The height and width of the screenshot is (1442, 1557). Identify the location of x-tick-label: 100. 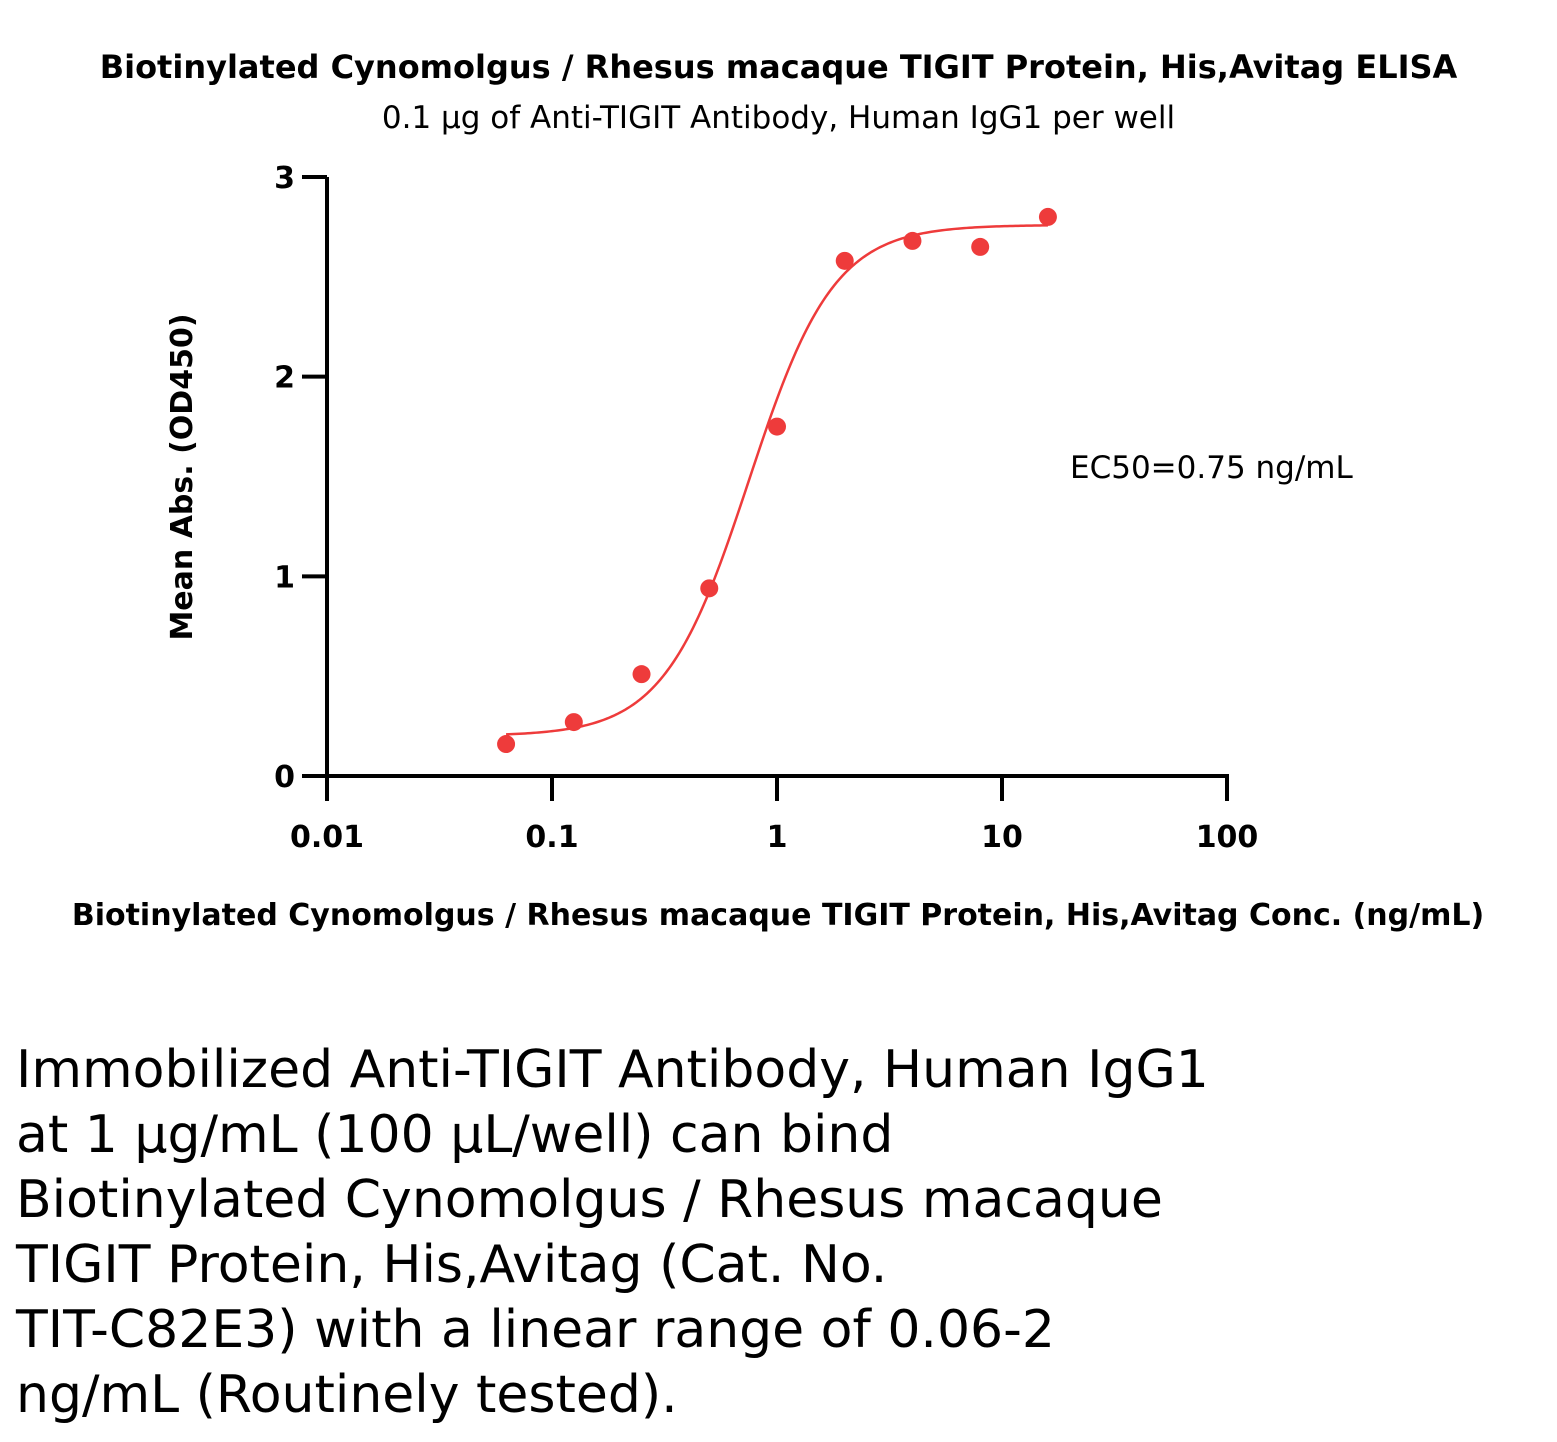
(1227, 837).